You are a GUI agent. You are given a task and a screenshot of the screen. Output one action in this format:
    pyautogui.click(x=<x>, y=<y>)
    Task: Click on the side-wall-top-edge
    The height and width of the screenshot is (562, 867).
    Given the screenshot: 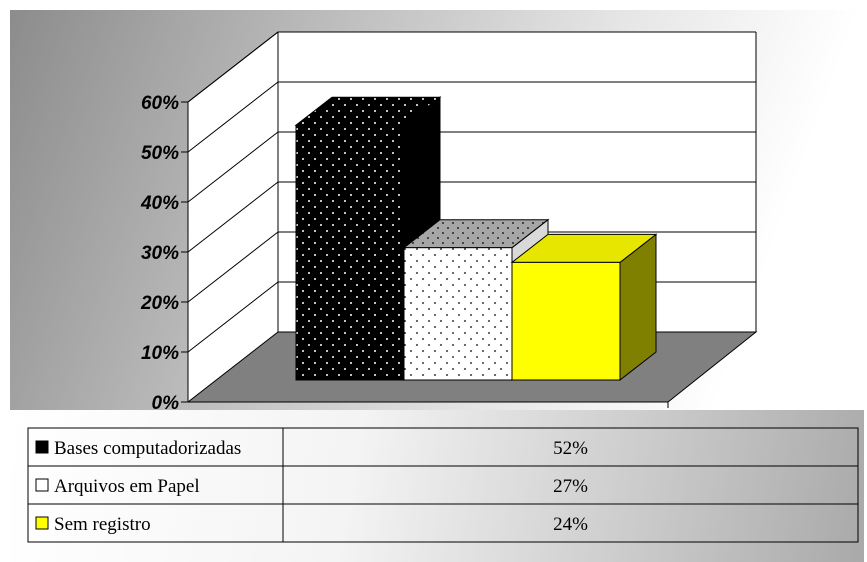 What is the action you would take?
    pyautogui.click(x=233, y=67)
    